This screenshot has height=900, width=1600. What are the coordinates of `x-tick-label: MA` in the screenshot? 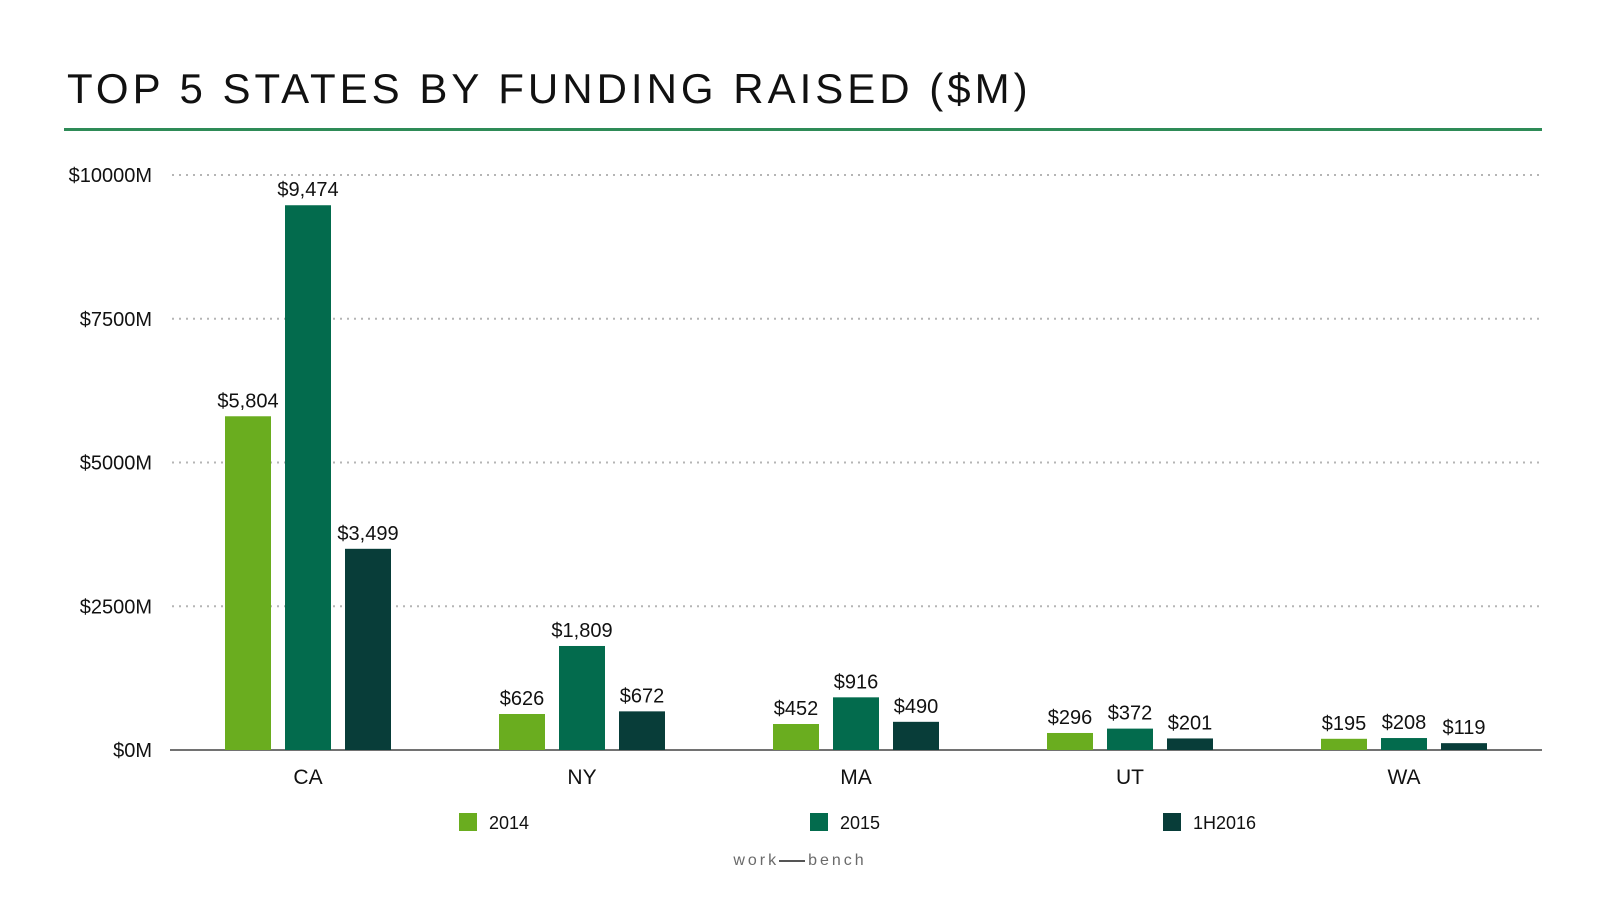 It's located at (856, 777).